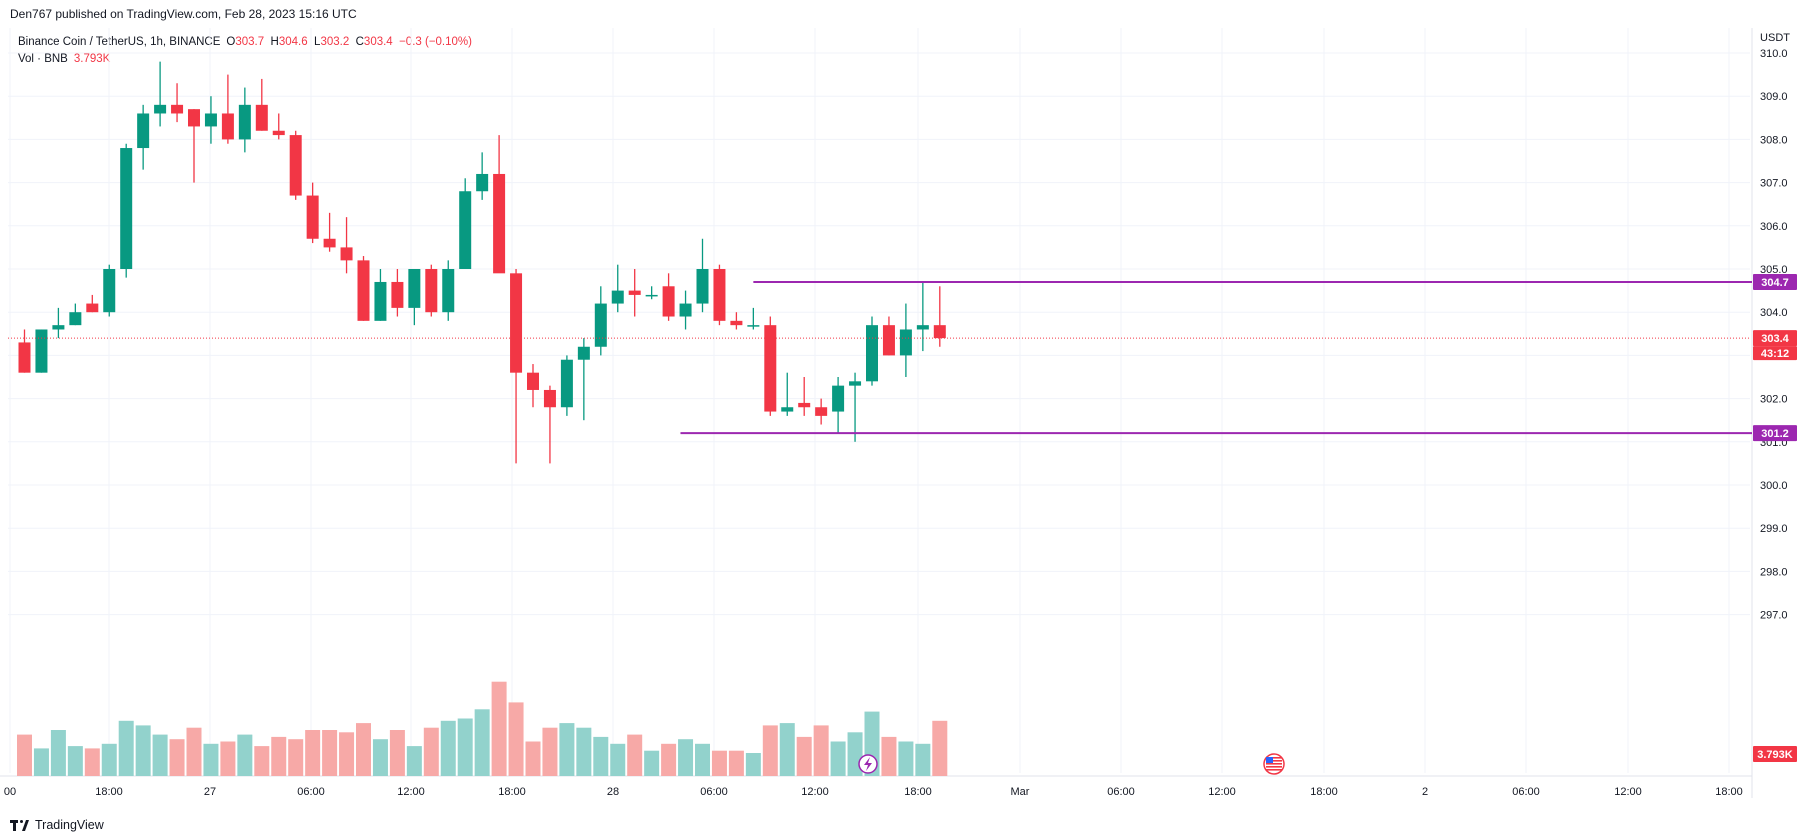 The width and height of the screenshot is (1818, 840). I want to click on price-tick-label: 300.0, so click(1774, 486).